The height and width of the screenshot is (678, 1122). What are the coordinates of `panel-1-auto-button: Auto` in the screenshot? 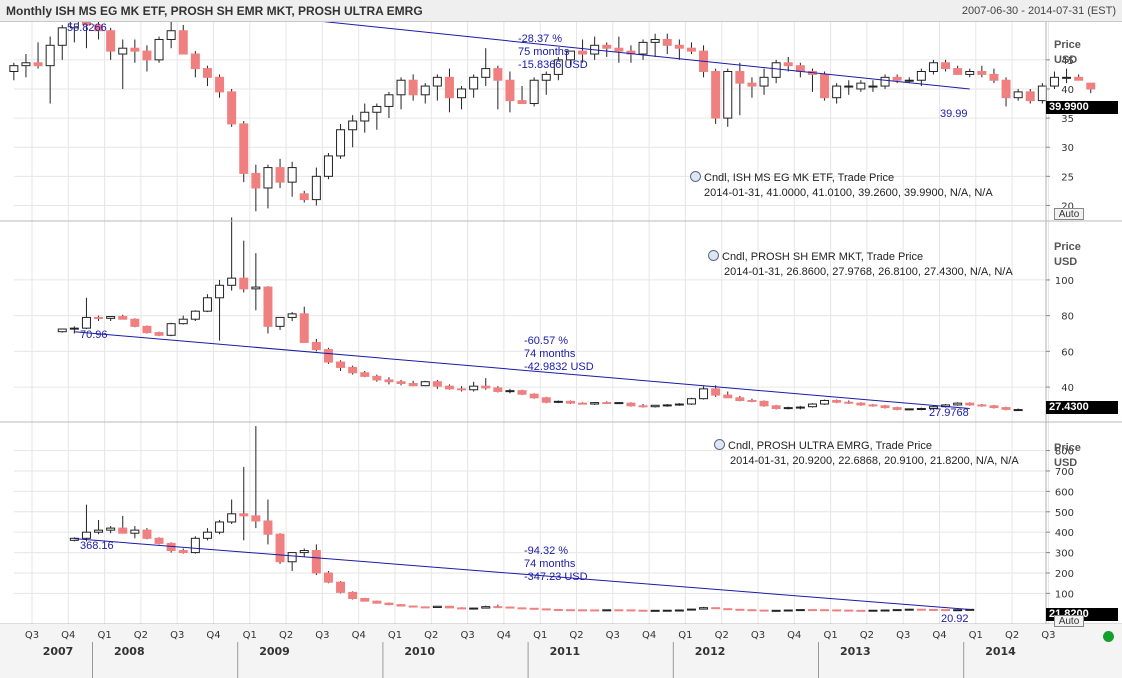 It's located at (1069, 214).